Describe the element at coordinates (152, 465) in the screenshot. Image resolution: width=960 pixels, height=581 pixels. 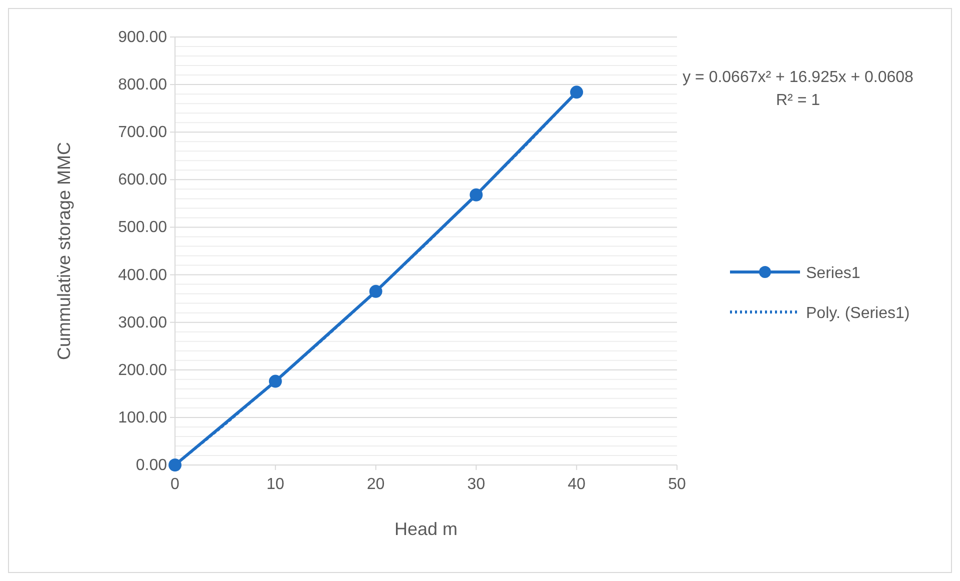
I see `y-tick-label: 0.00` at that location.